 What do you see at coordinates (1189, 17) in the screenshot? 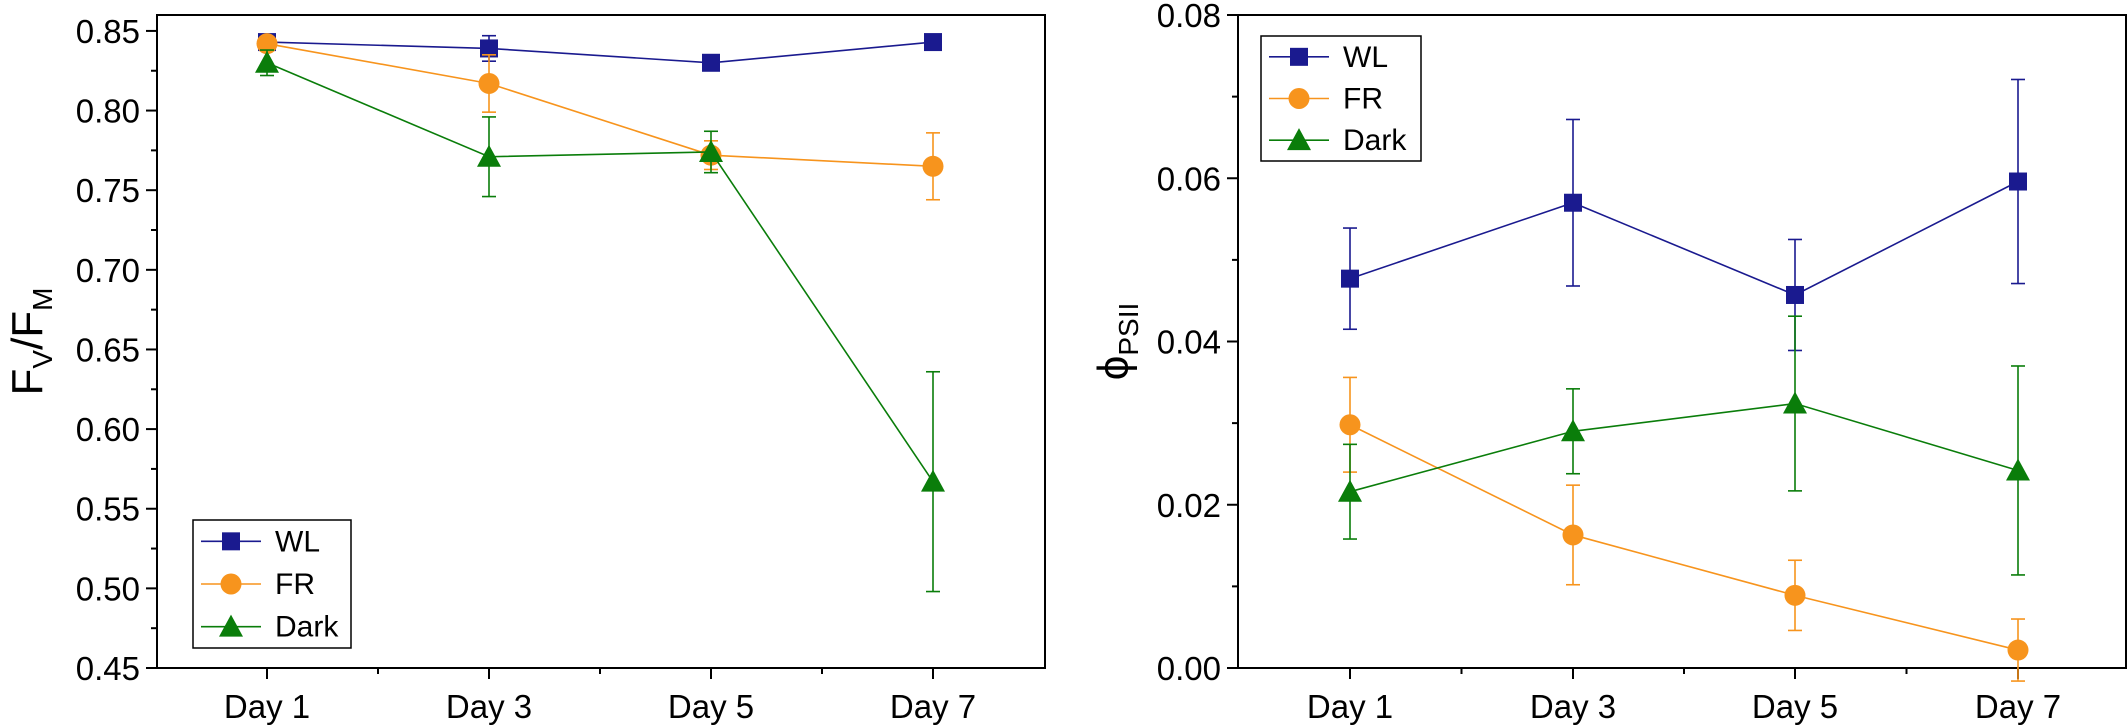
I see `y-tick-label: 0.08` at bounding box center [1189, 17].